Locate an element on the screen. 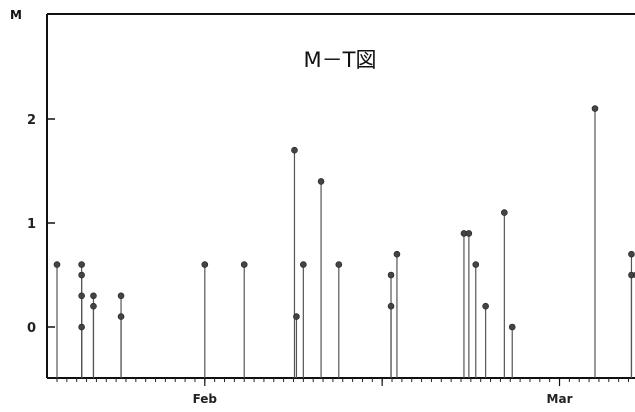  y-tick-label: 0 is located at coordinates (31, 328).